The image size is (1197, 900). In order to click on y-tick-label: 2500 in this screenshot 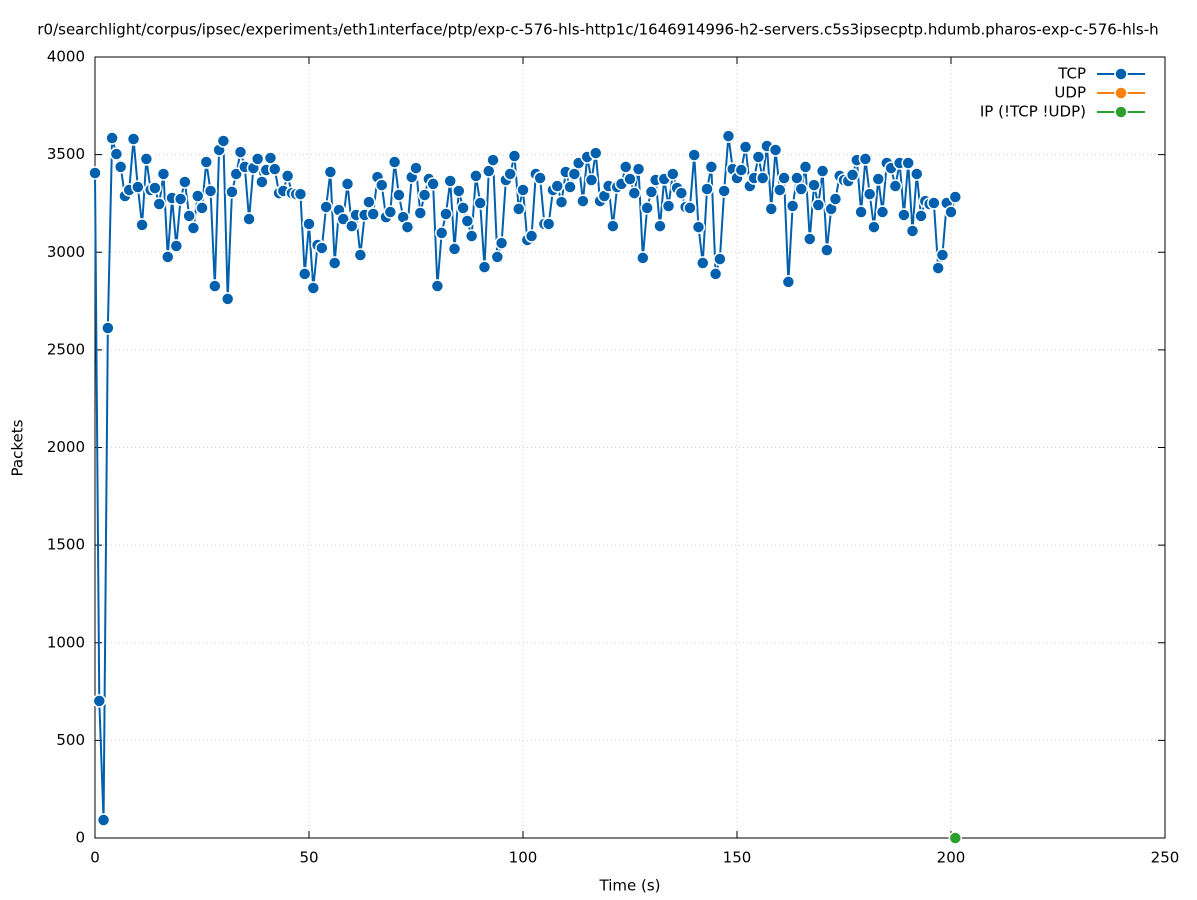, I will do `click(66, 349)`.